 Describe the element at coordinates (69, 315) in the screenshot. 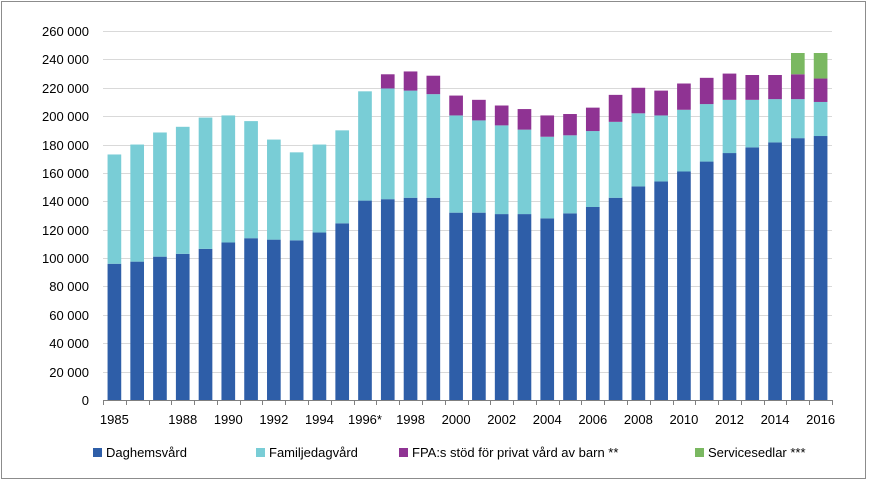

I see `y-tick-label: 60 000` at that location.